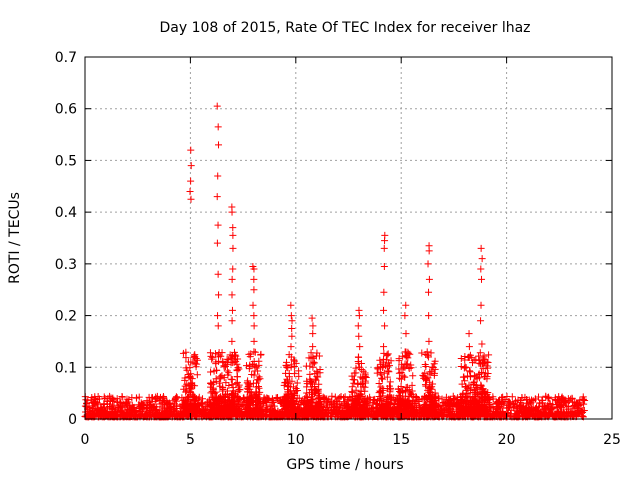 The image size is (640, 480). I want to click on x-tick-label: 25, so click(612, 440).